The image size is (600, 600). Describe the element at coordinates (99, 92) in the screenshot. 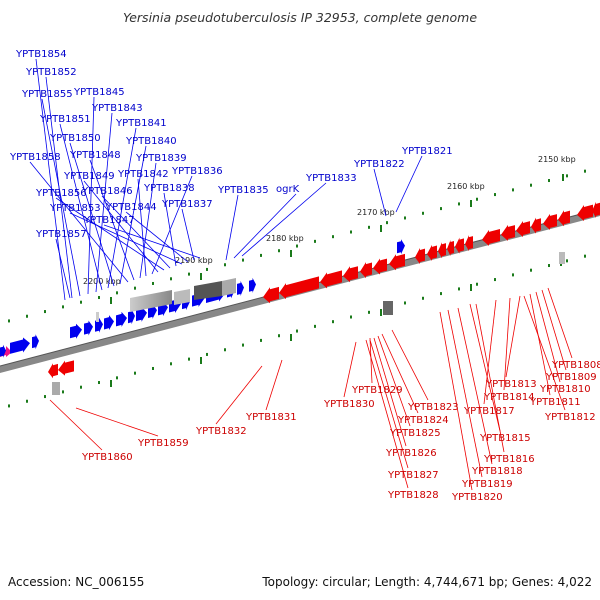

I see `gene-label-forward: YPTB1845` at that location.